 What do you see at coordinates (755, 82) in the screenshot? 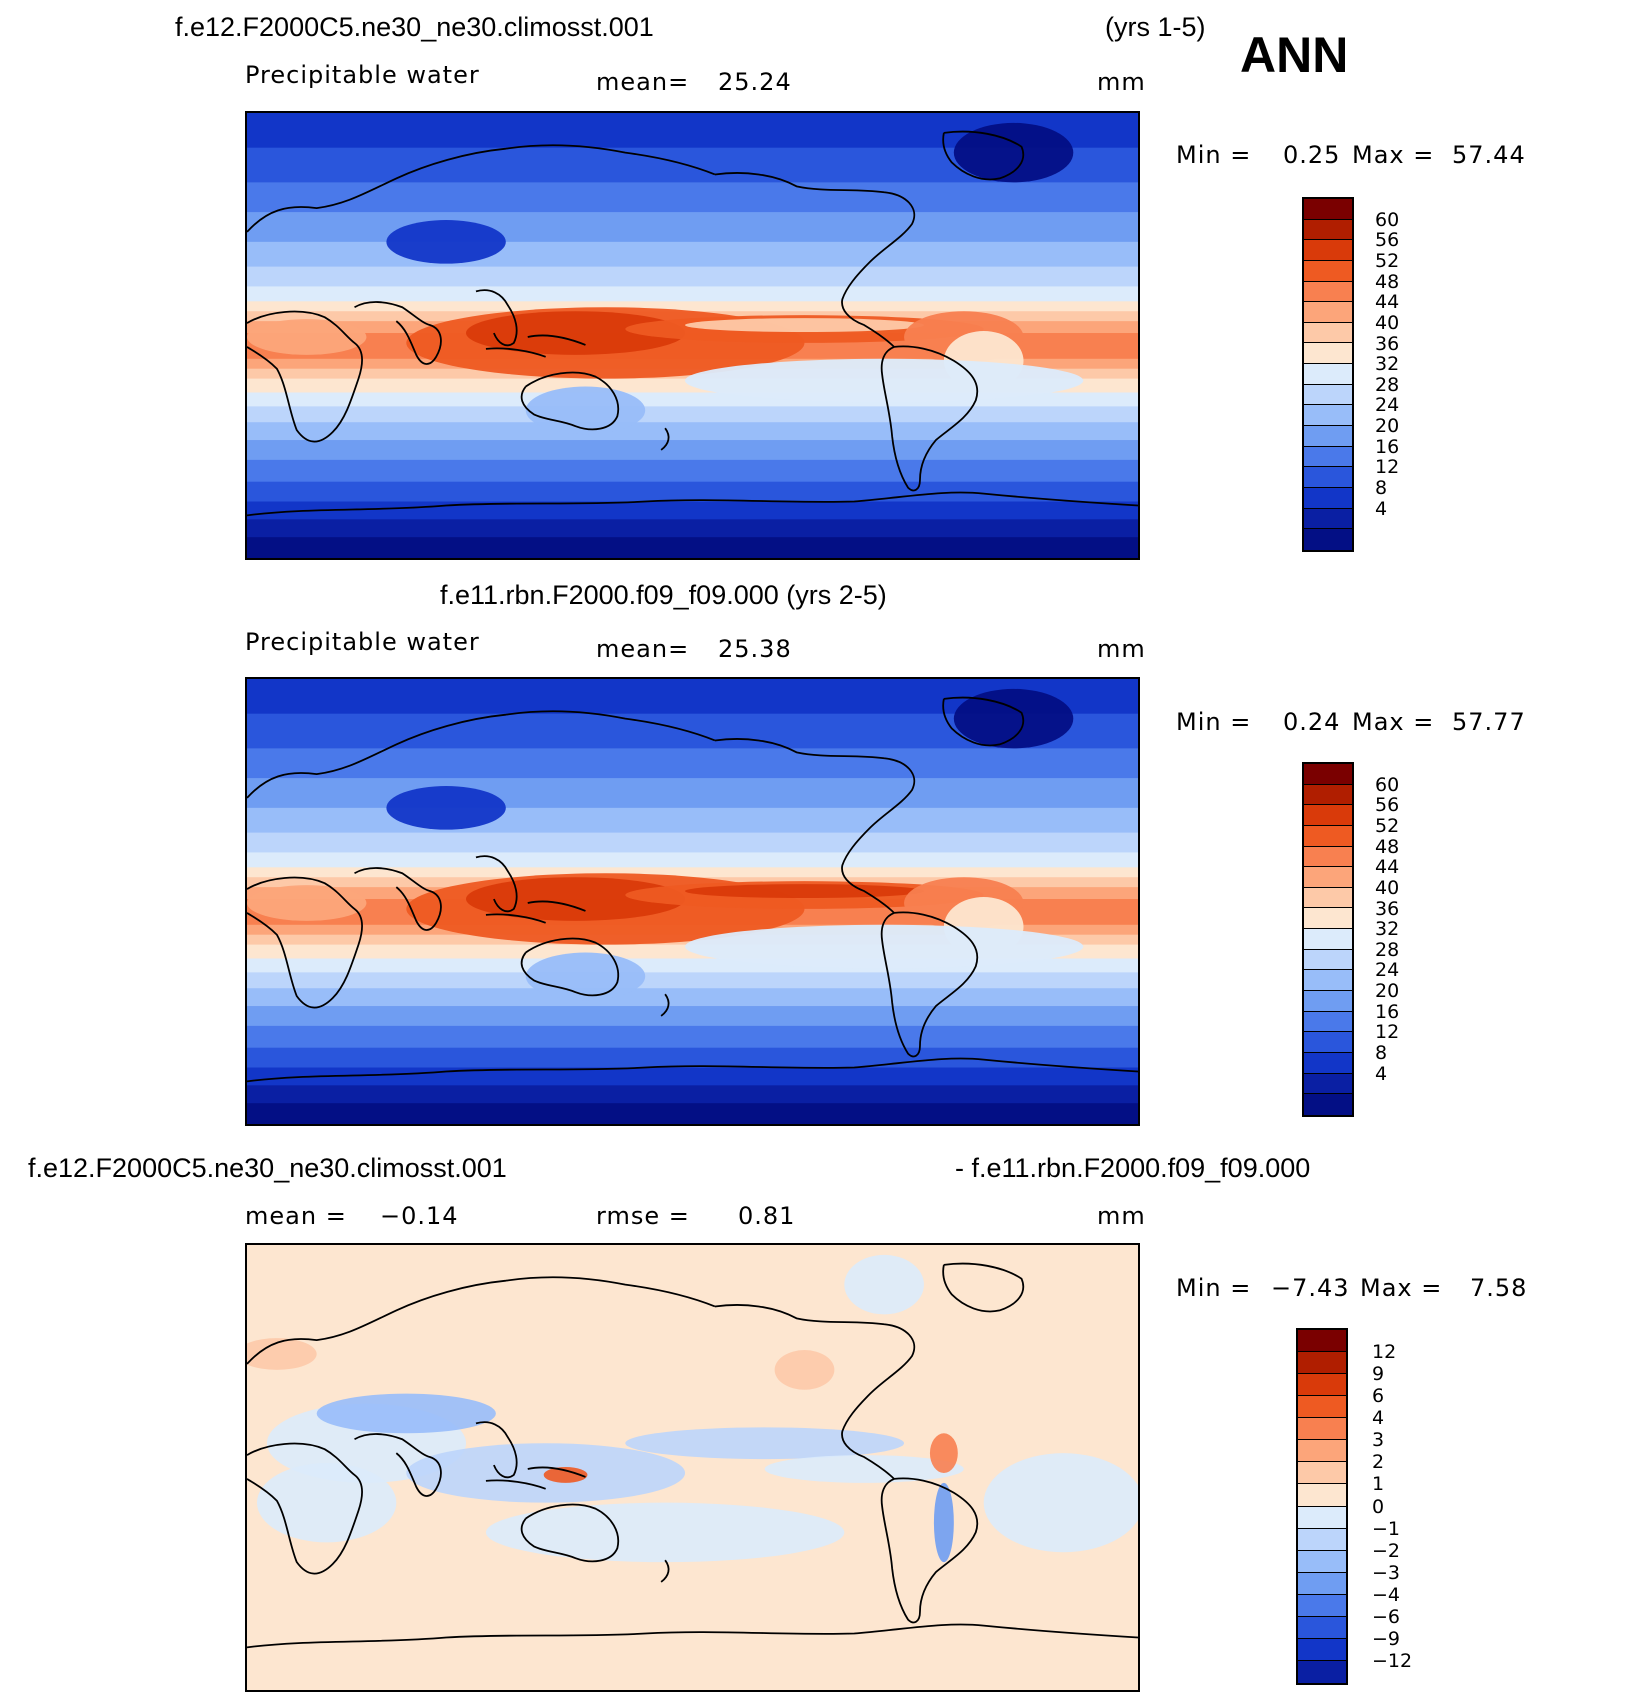
I see `panel1-mean-value: 25.24` at bounding box center [755, 82].